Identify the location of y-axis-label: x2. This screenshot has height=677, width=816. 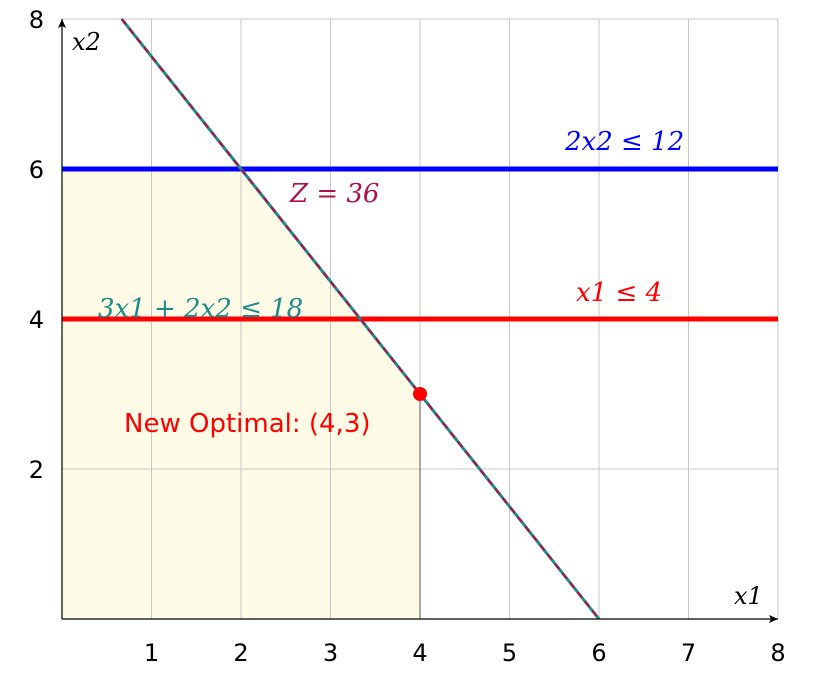
(86, 42).